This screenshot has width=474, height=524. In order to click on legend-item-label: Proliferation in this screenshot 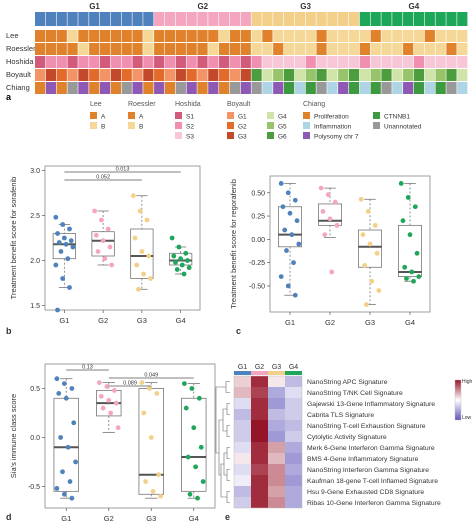, I will do `click(331, 117)`.